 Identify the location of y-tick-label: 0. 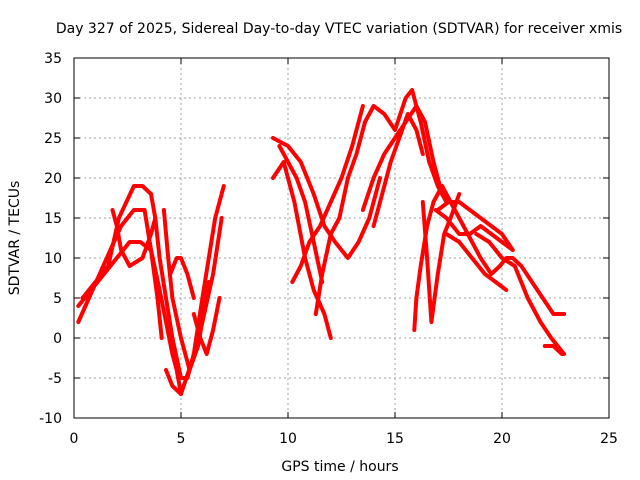
(57, 339).